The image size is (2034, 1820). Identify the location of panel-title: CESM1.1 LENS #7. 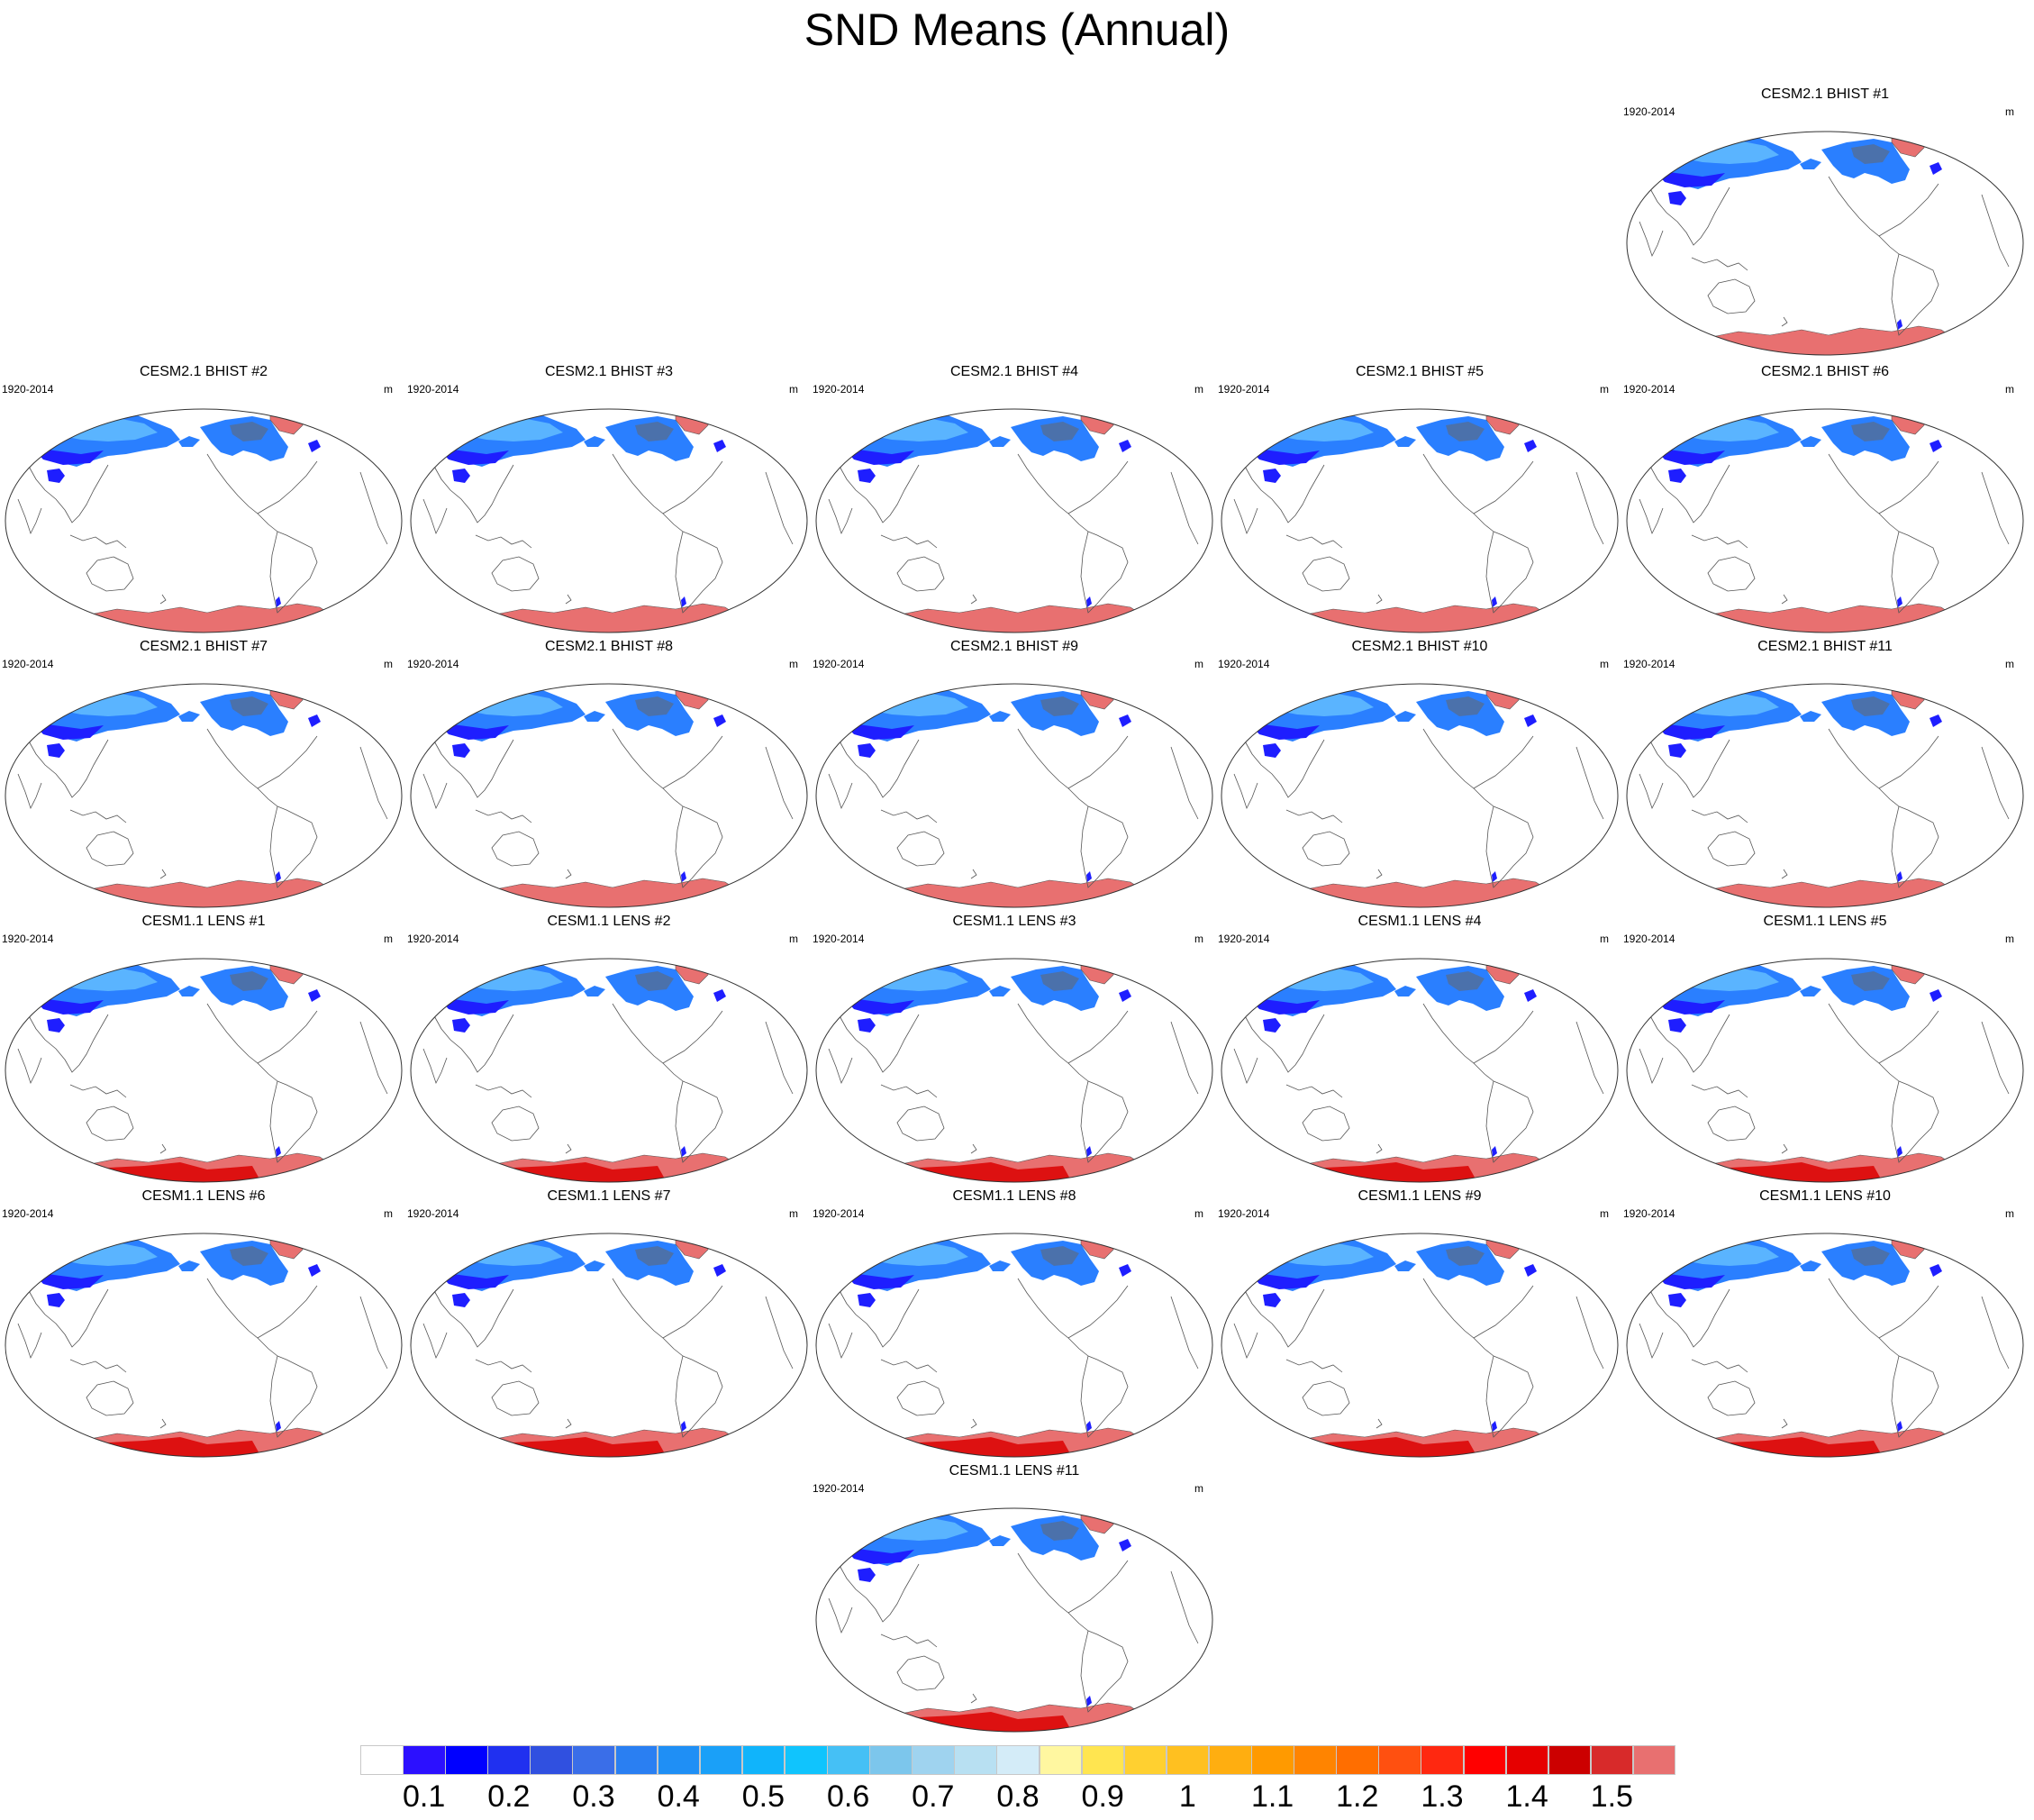
(609, 1196).